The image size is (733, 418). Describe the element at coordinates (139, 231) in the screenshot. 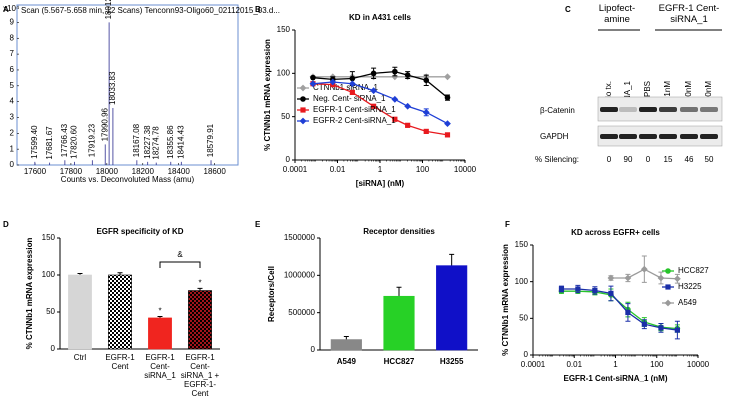

I see `chart-title: EGFR specificity of KD` at that location.